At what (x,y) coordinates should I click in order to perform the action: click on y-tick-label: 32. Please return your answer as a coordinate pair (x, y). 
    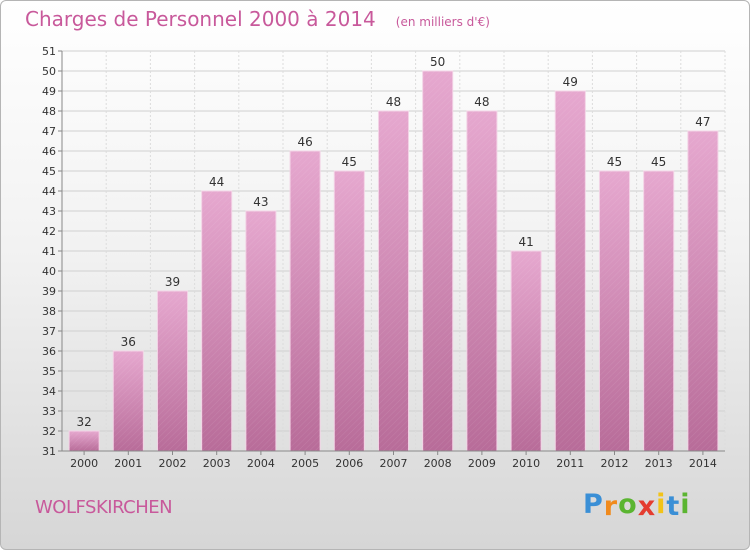
    Looking at the image, I should click on (49, 431).